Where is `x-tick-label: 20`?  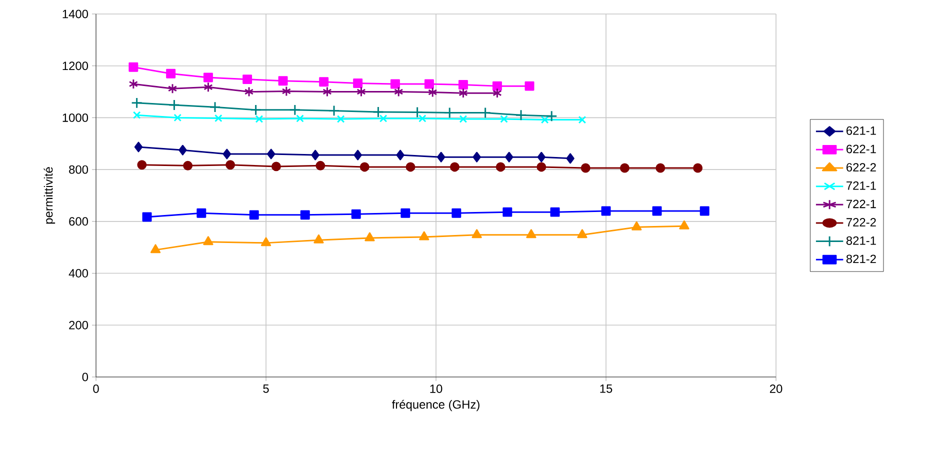 x-tick-label: 20 is located at coordinates (776, 388).